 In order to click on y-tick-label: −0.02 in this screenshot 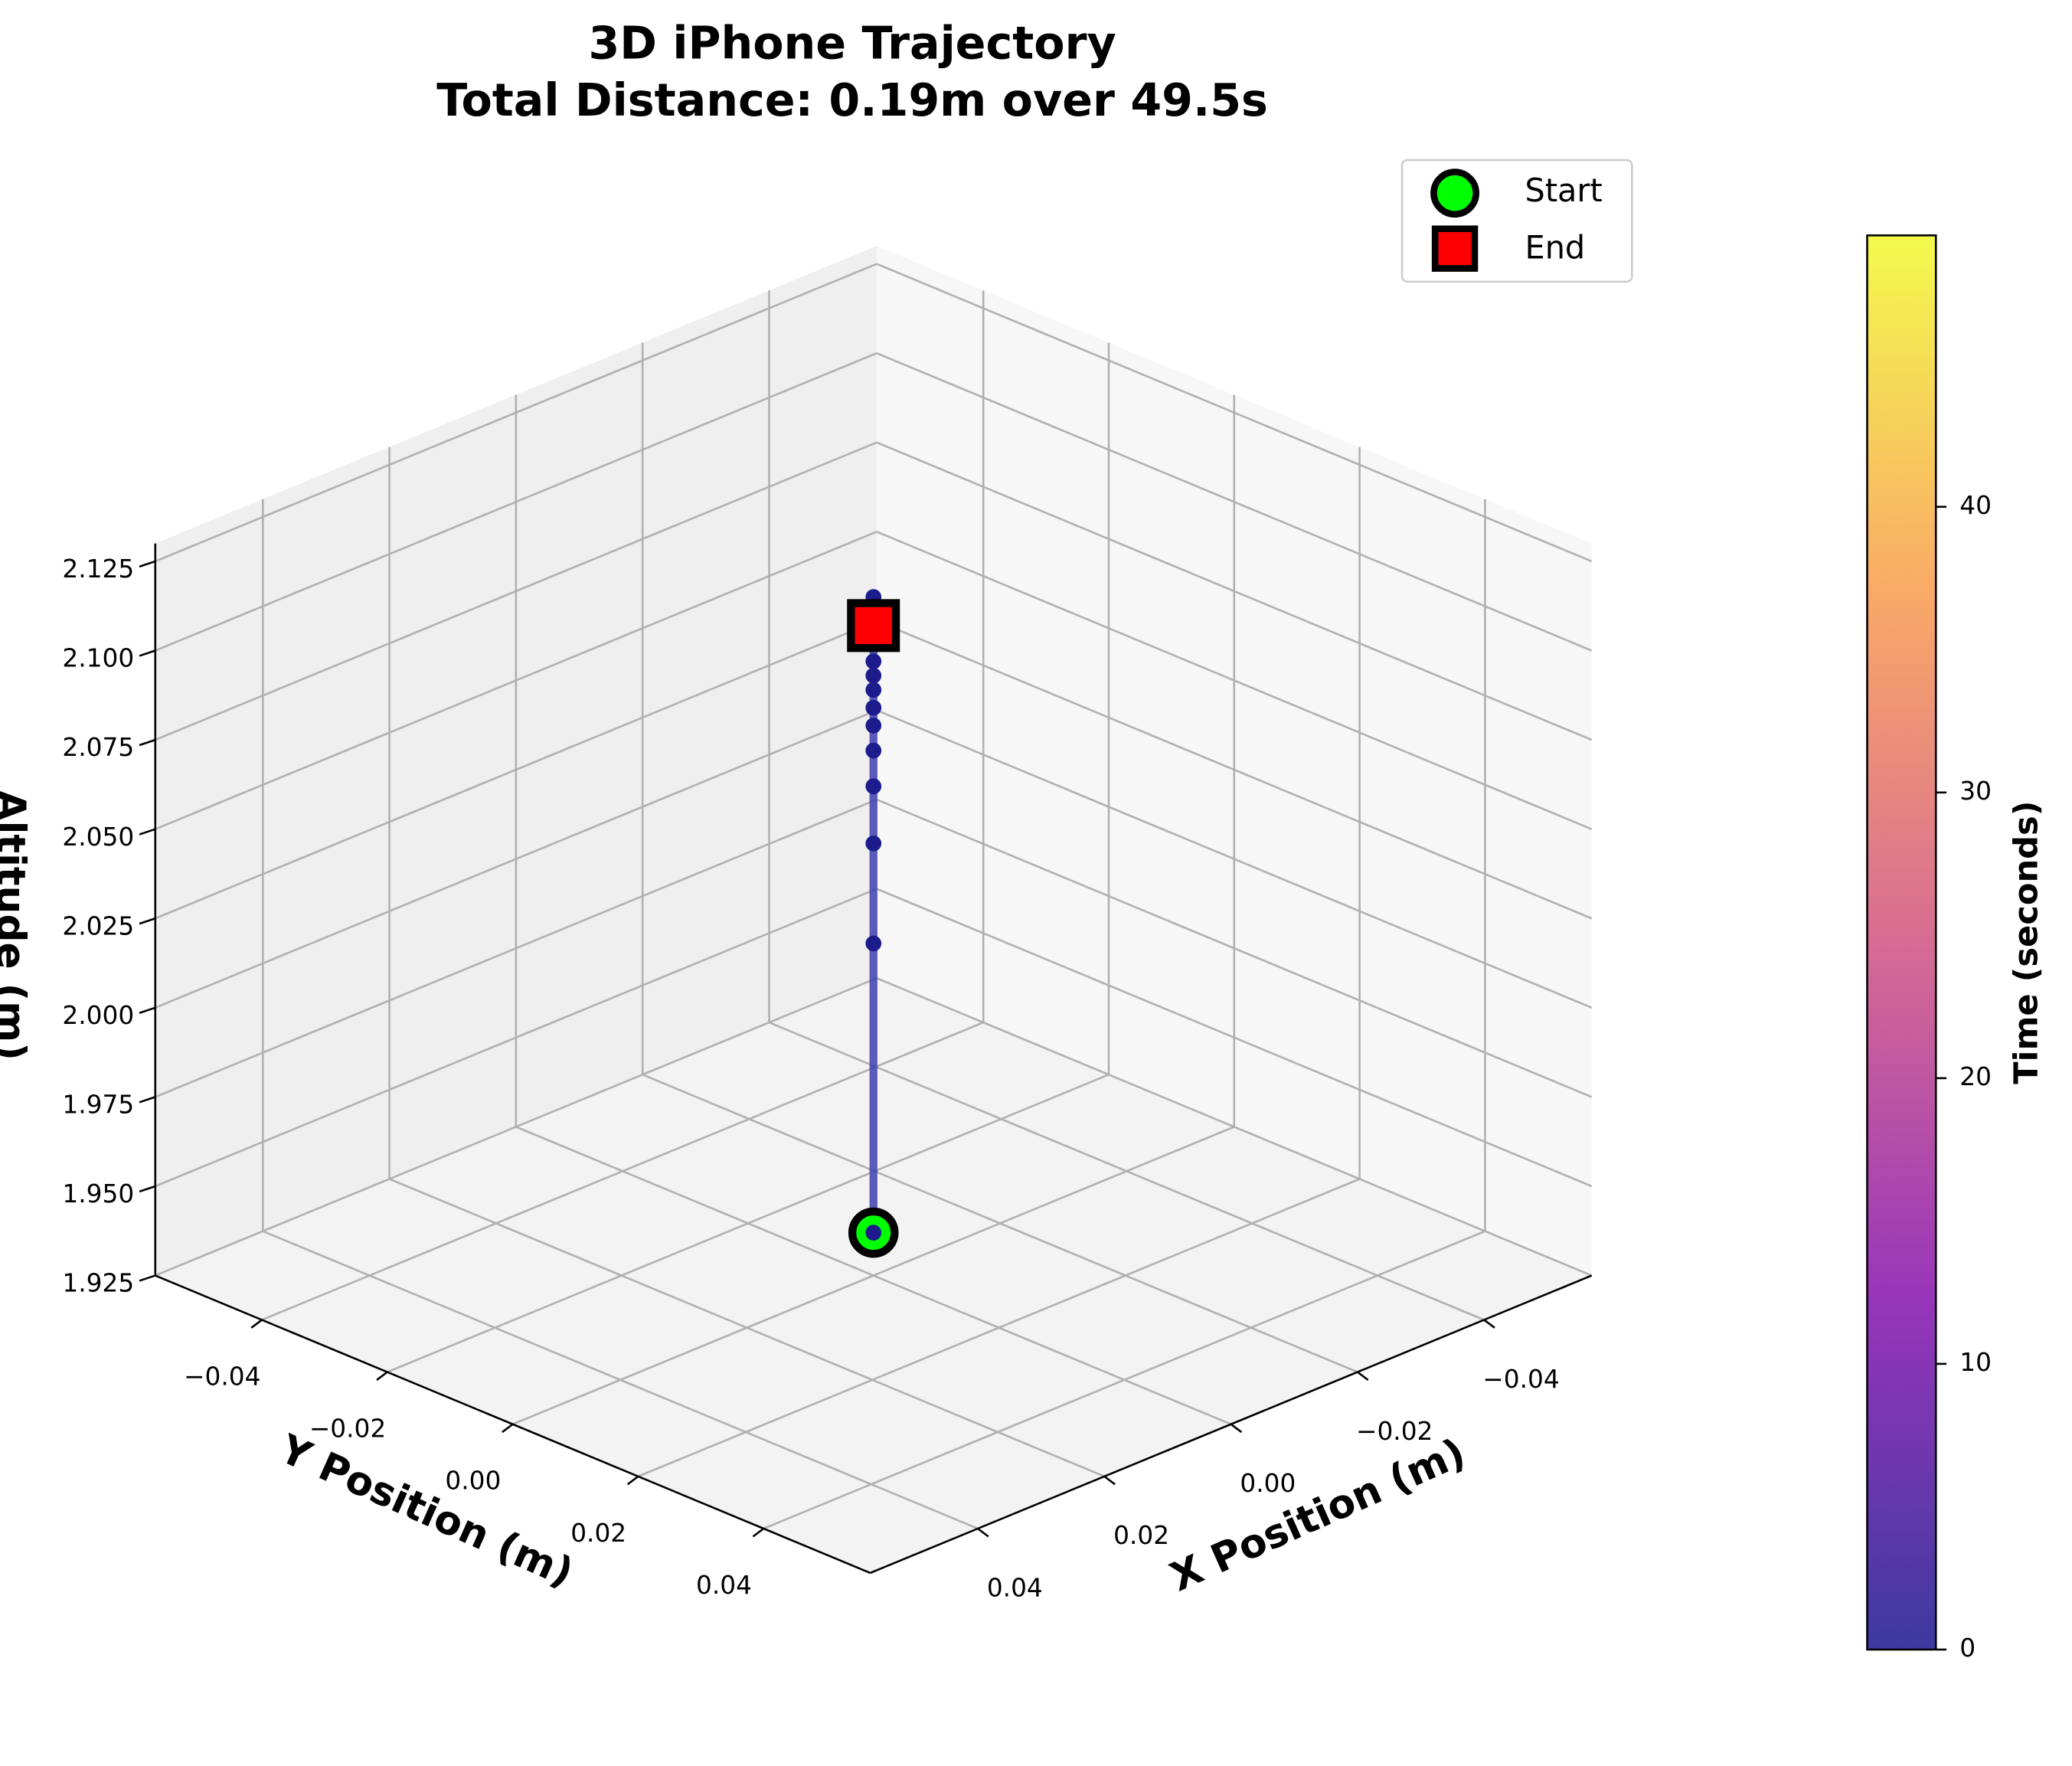, I will do `click(347, 1429)`.